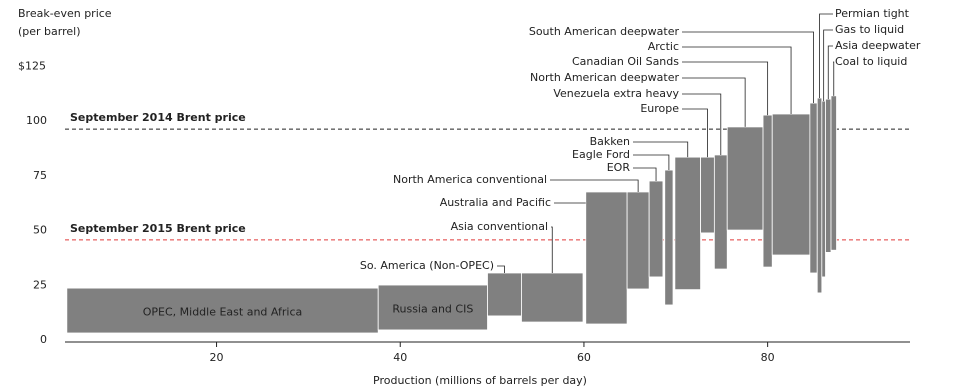 The image size is (954, 392). Describe the element at coordinates (499, 226) in the screenshot. I see `bar-label: Asia conventional` at that location.